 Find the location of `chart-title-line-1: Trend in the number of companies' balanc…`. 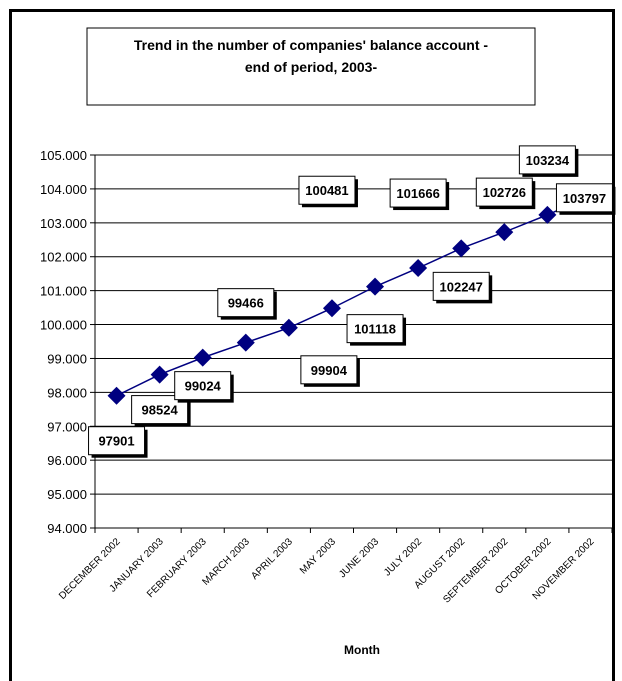

chart-title-line-1: Trend in the number of companies' balanc… is located at coordinates (311, 45).